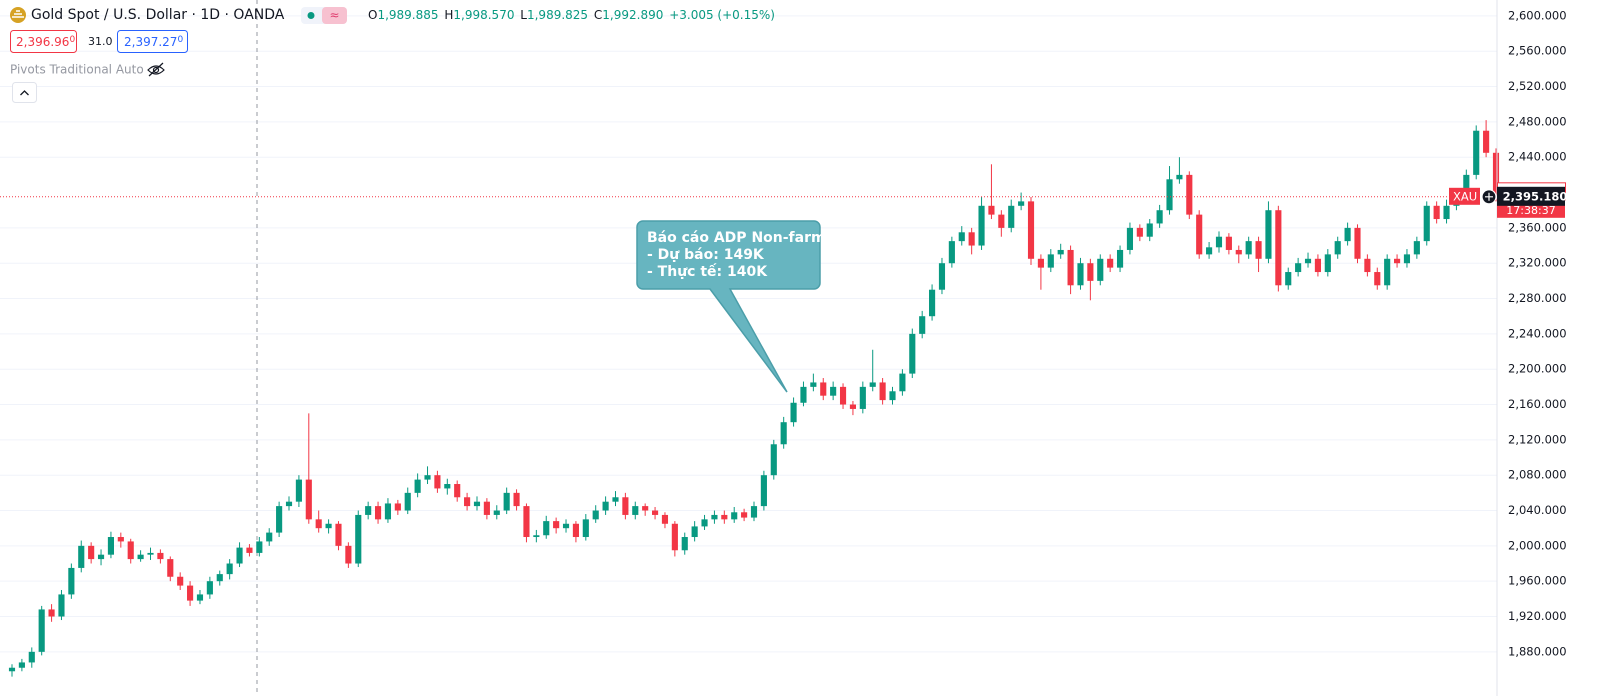 This screenshot has width=1600, height=696. I want to click on collapse-caret, so click(24, 93).